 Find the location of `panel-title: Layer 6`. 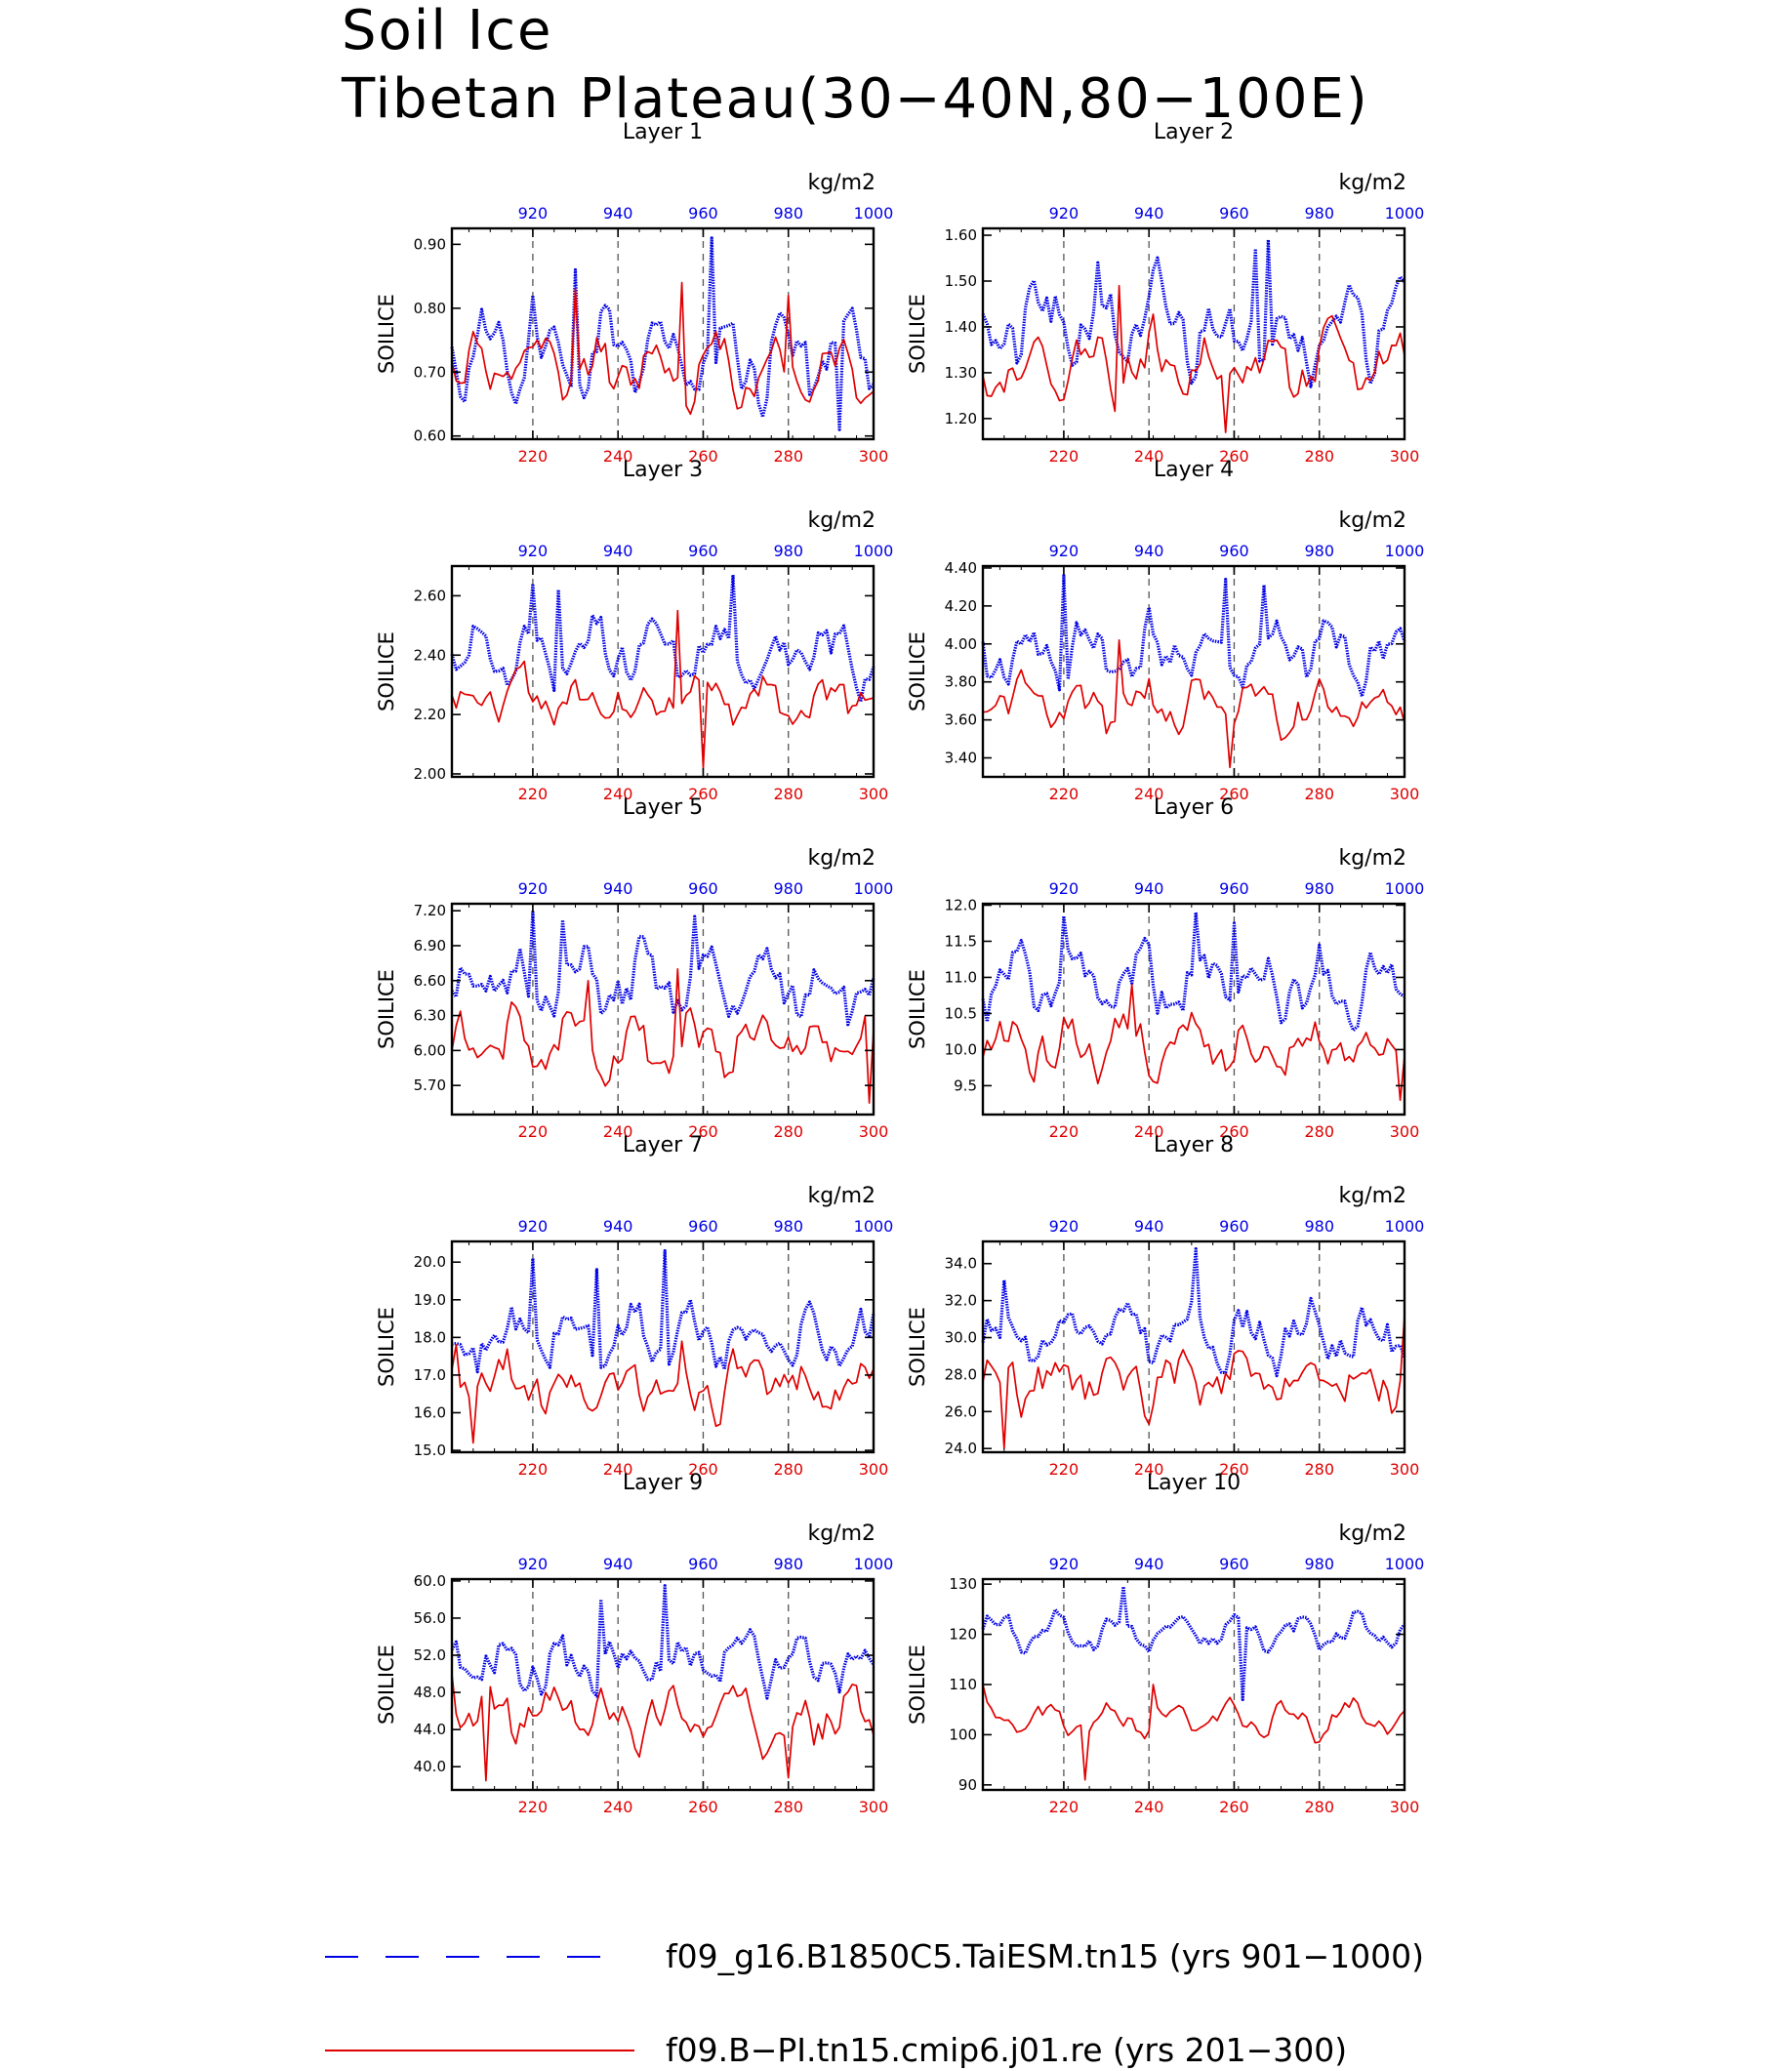

panel-title: Layer 6 is located at coordinates (1194, 808).